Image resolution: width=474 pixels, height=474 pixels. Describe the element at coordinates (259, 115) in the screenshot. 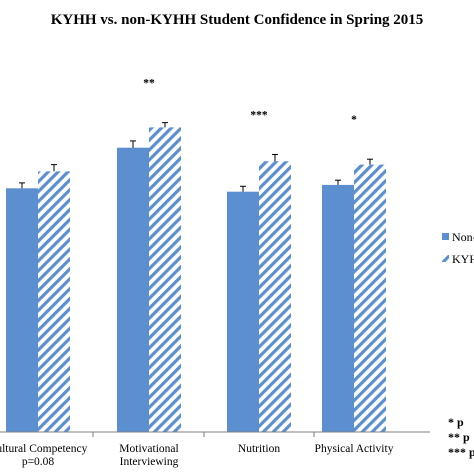

I see `significance-marker-2: ***` at that location.